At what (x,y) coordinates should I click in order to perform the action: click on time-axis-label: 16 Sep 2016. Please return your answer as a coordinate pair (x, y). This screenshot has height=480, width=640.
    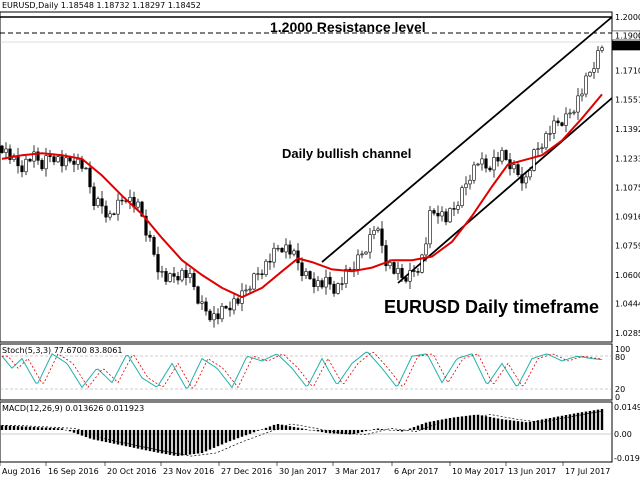
    Looking at the image, I should click on (73, 471).